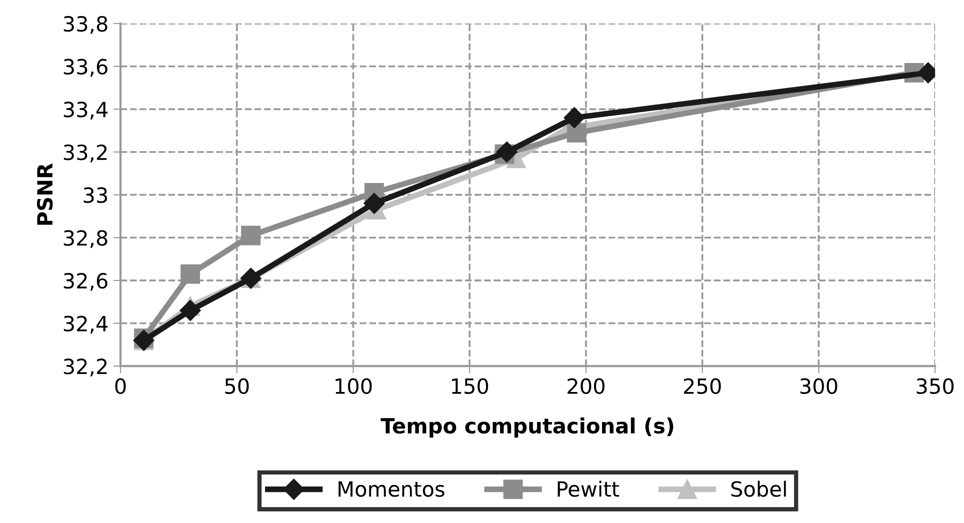 This screenshot has width=964, height=523. I want to click on y-tick-label: 33,8, so click(86, 25).